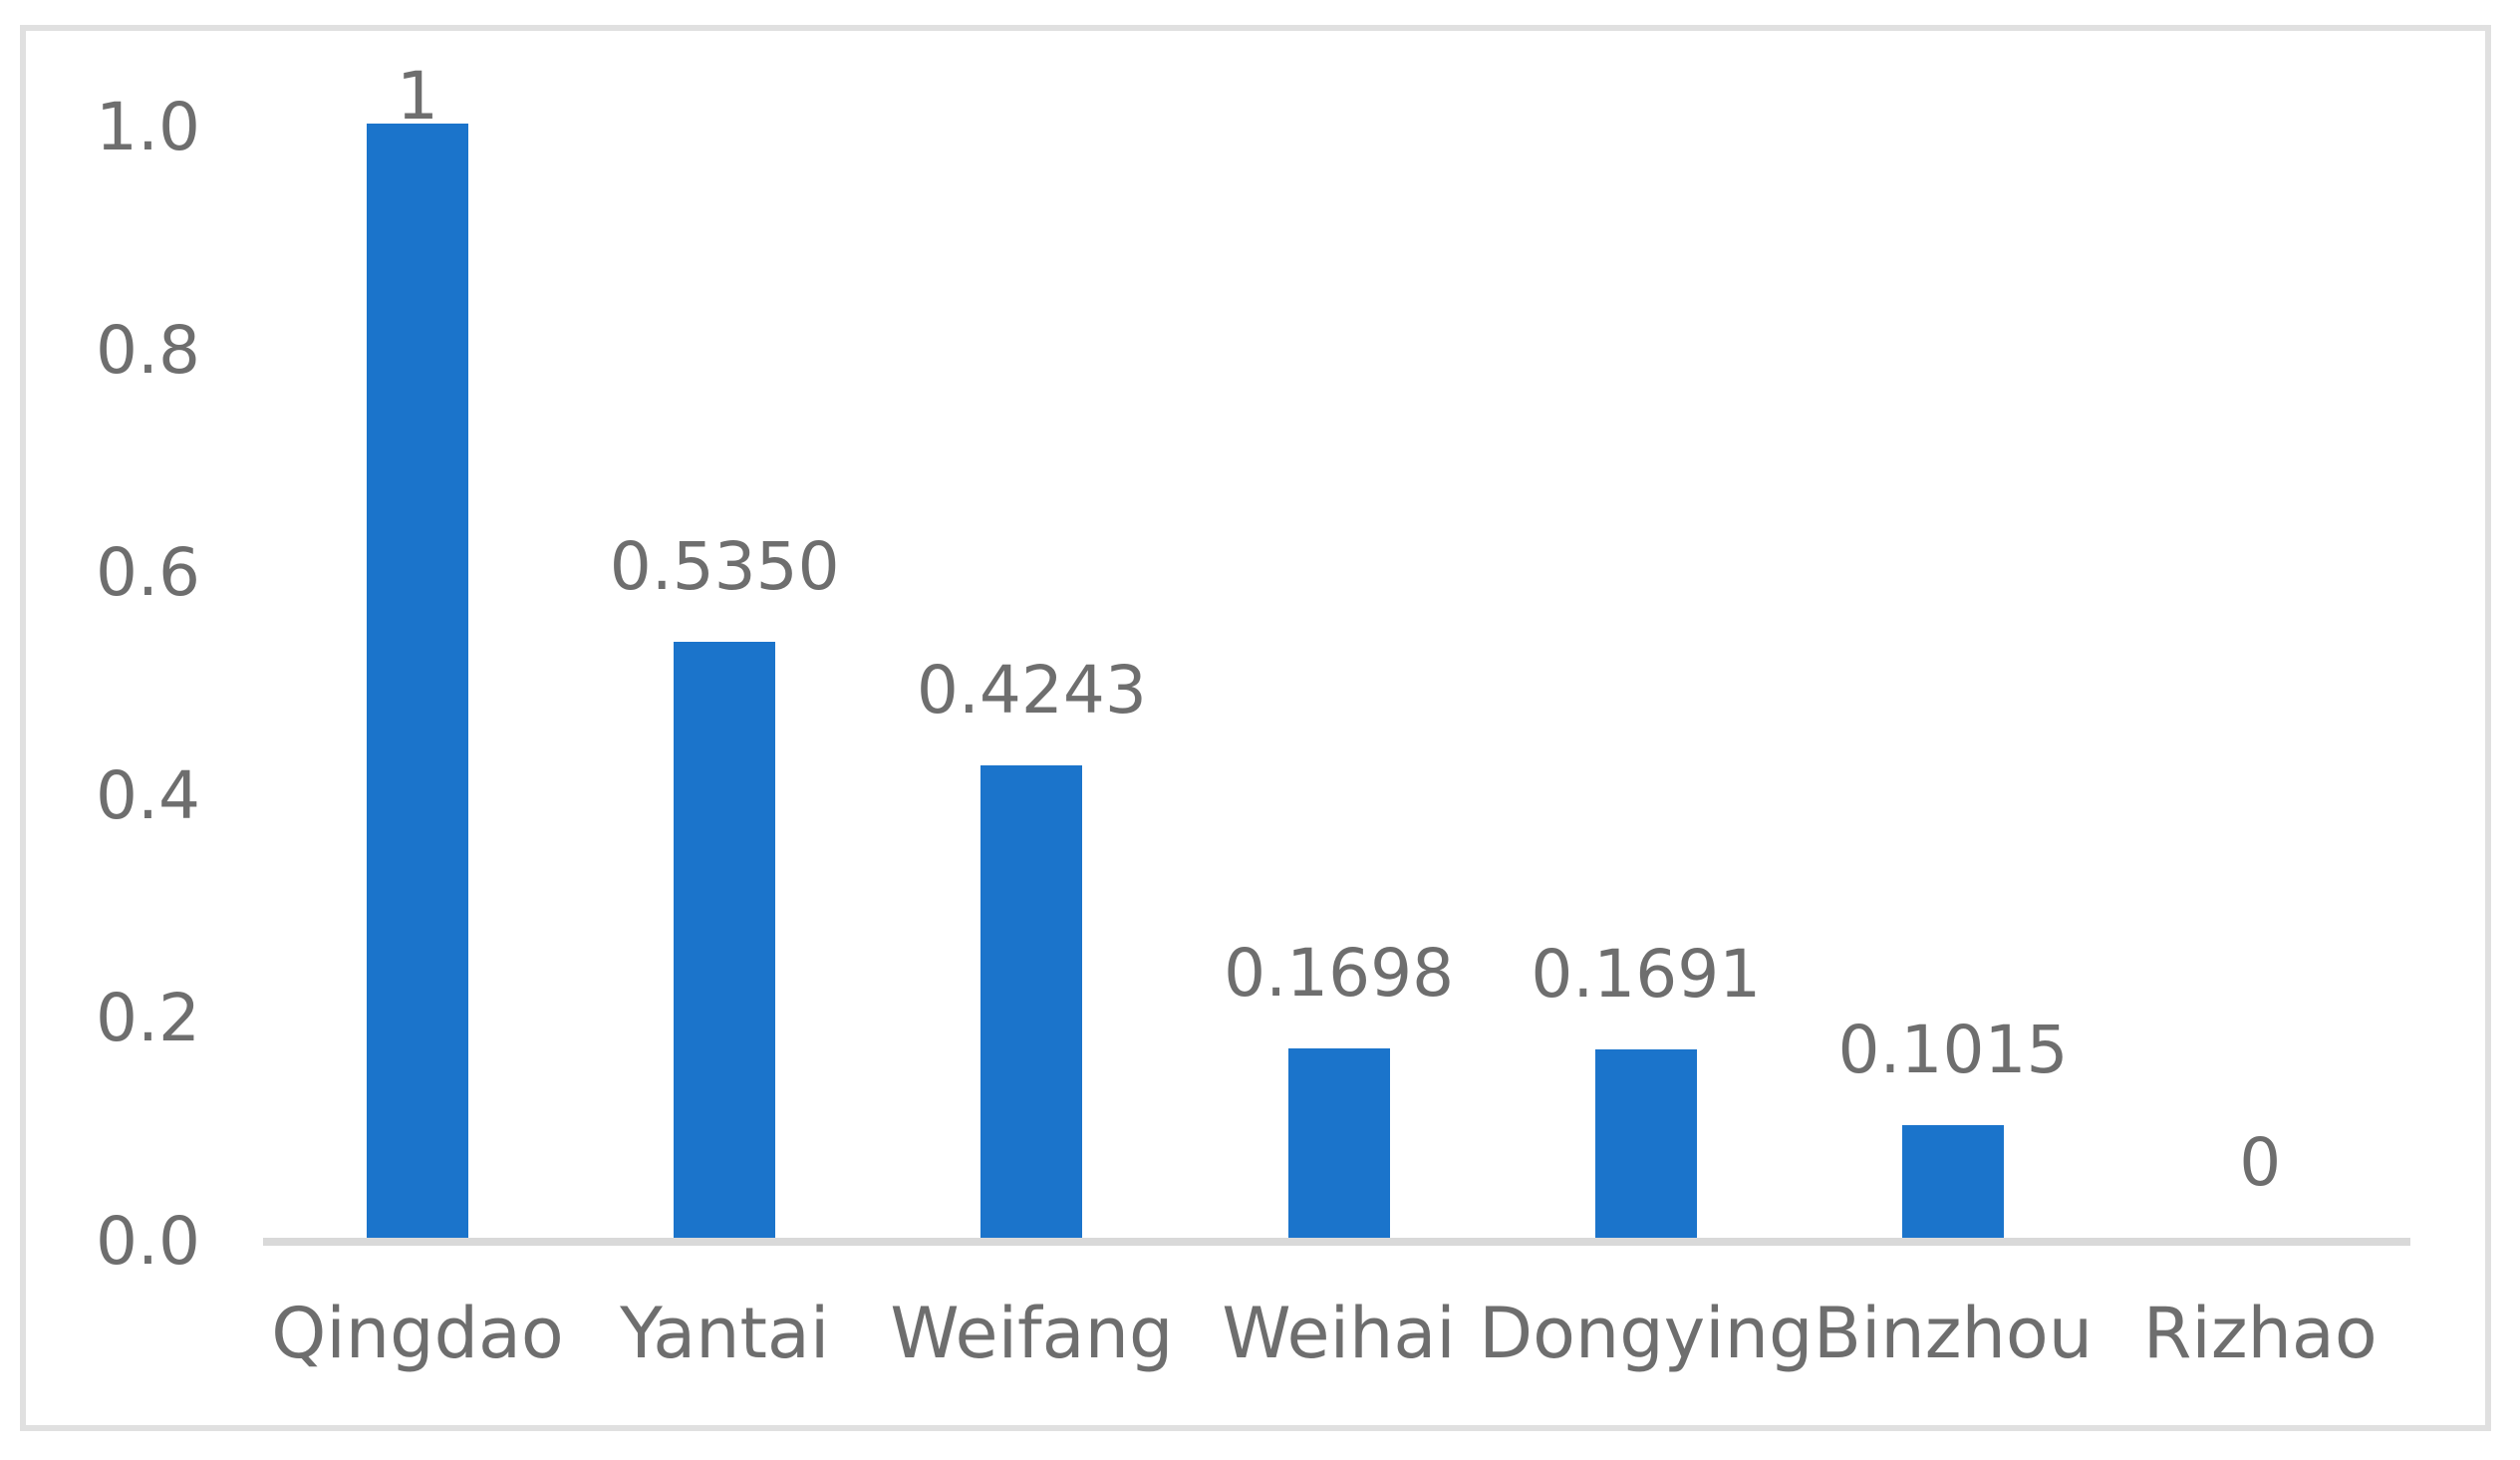  What do you see at coordinates (725, 939) in the screenshot?
I see `bar-yantai` at bounding box center [725, 939].